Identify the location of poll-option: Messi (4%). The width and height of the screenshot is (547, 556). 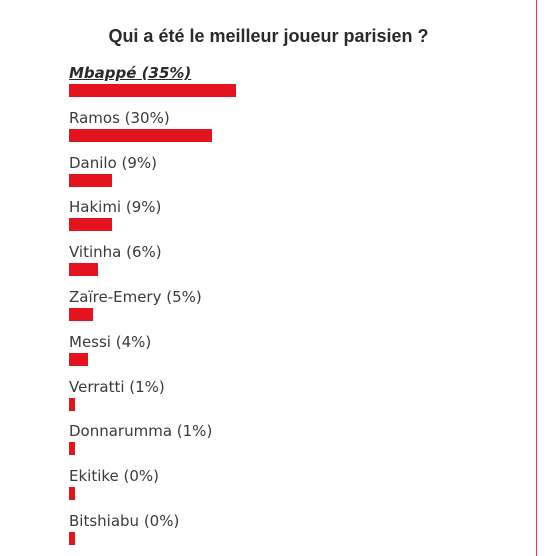
(299, 354).